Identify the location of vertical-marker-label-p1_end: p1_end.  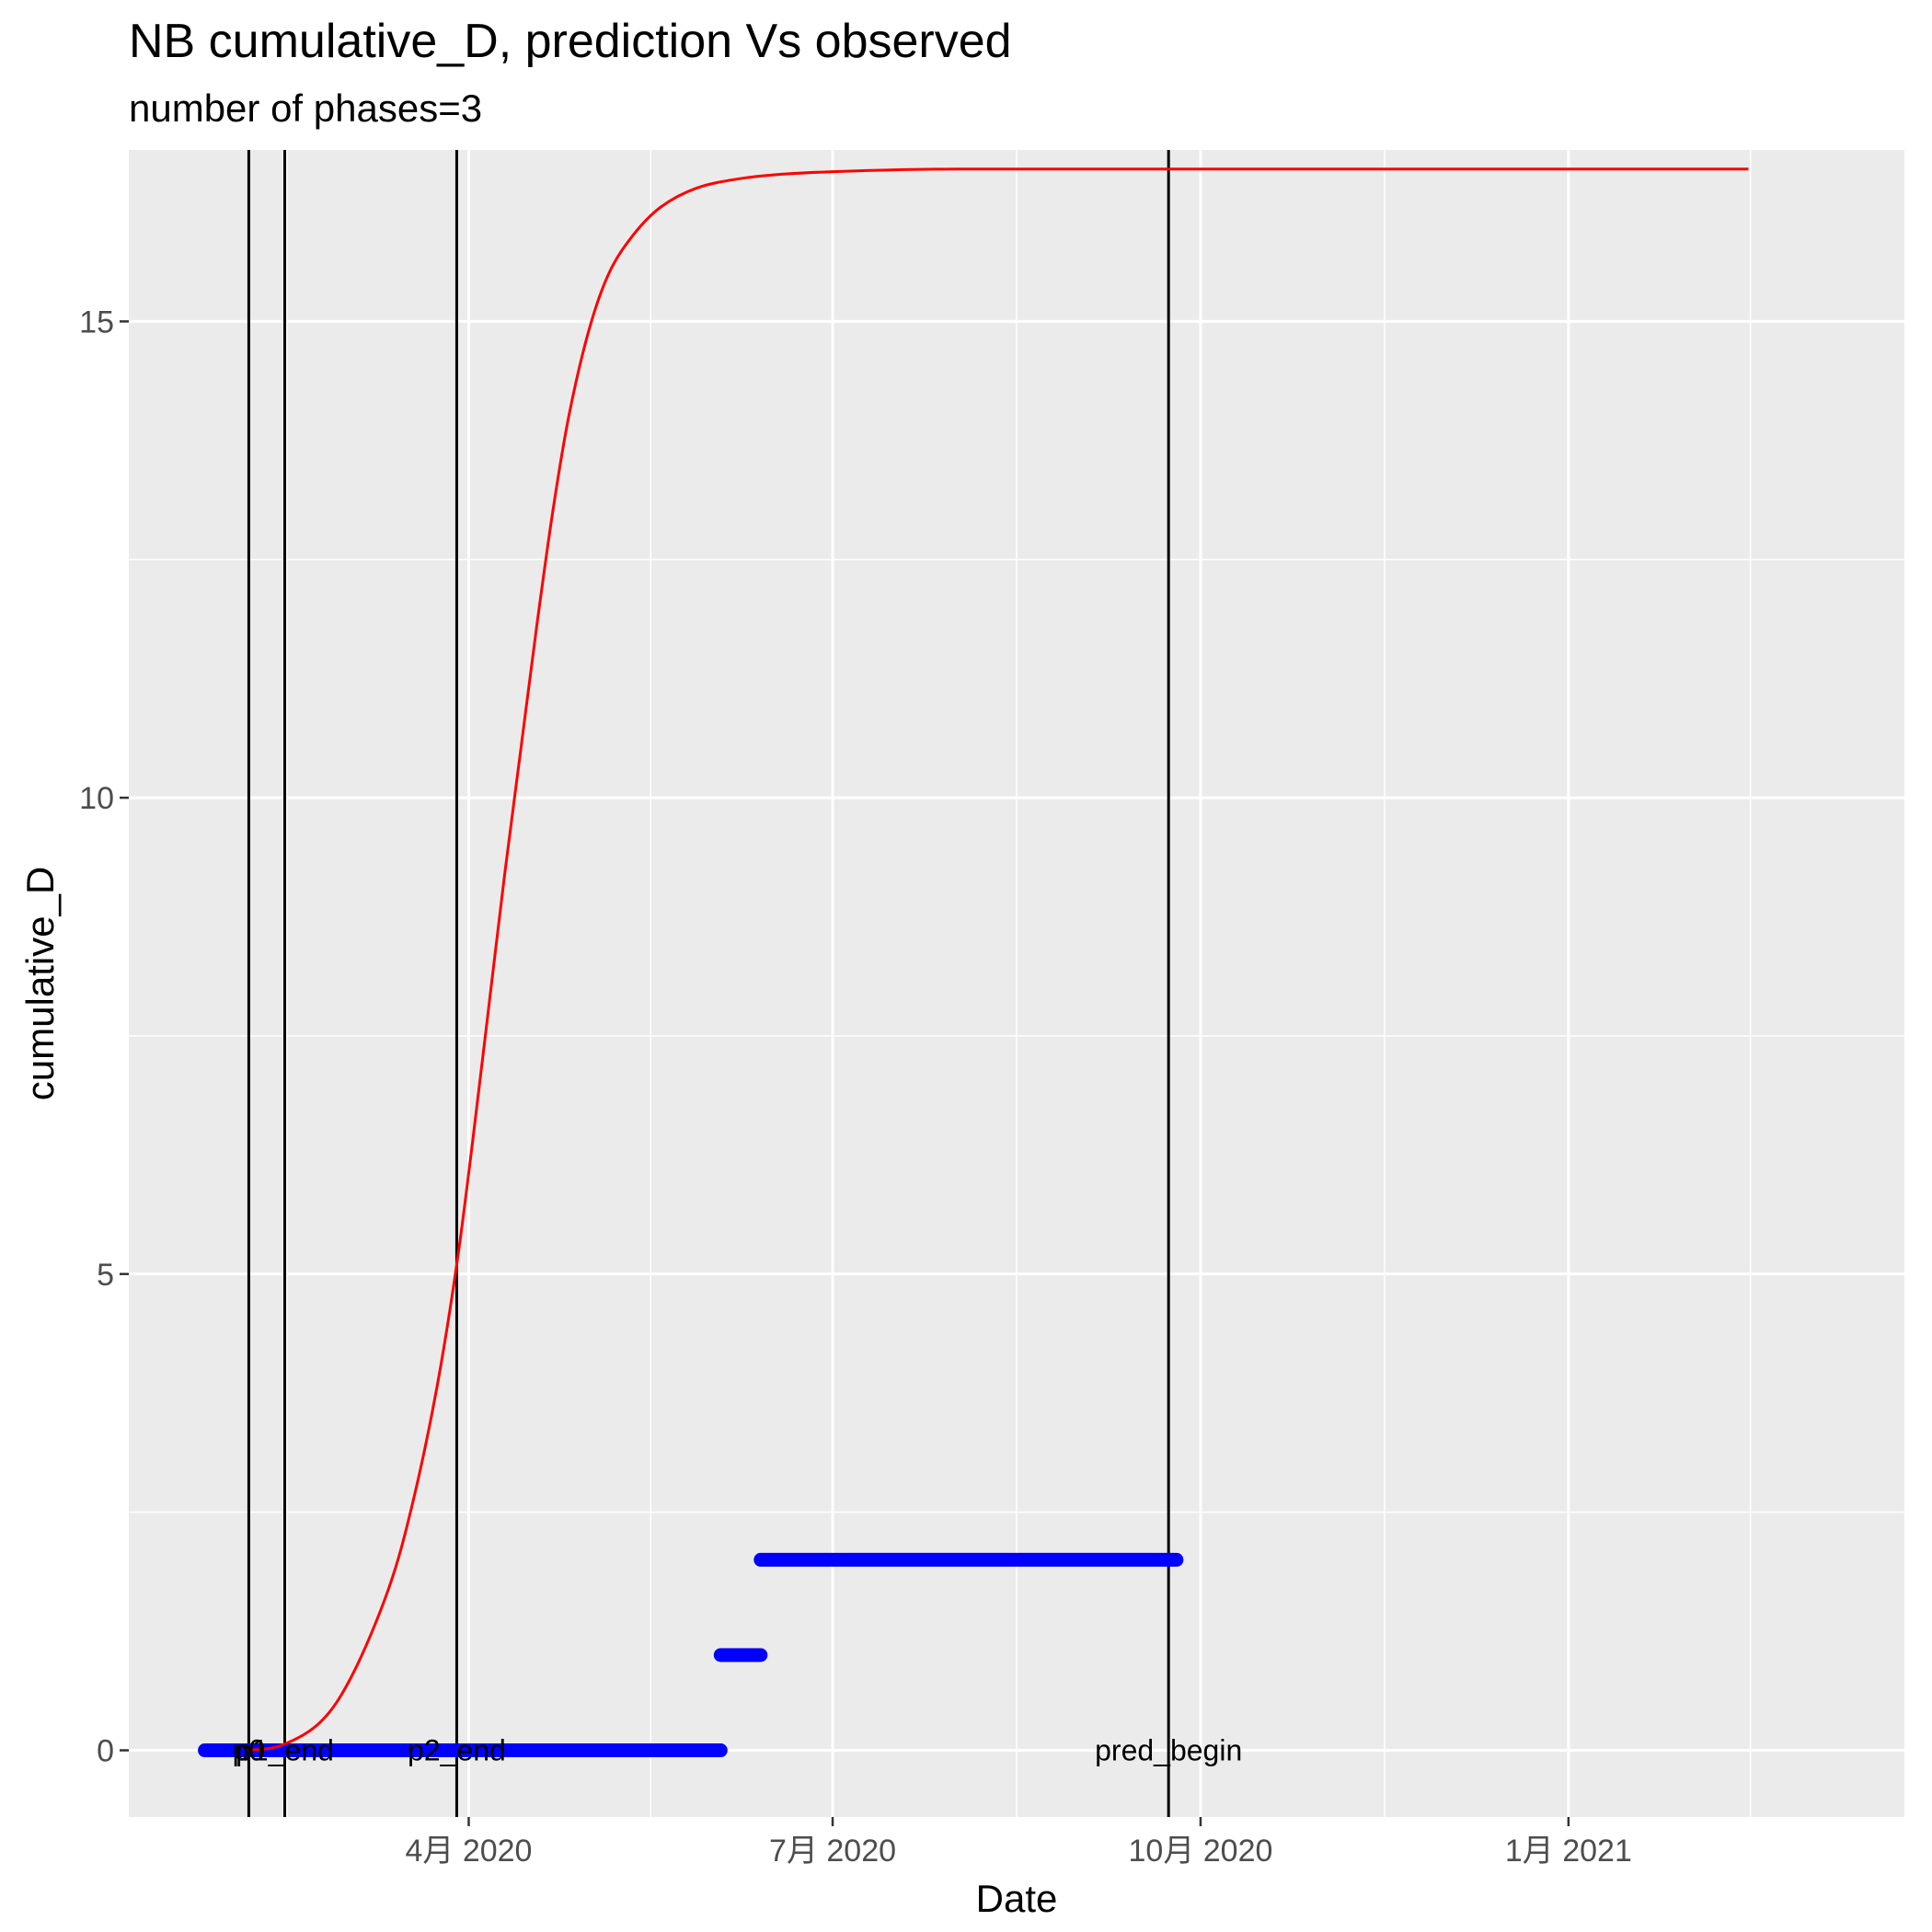
(285, 1750).